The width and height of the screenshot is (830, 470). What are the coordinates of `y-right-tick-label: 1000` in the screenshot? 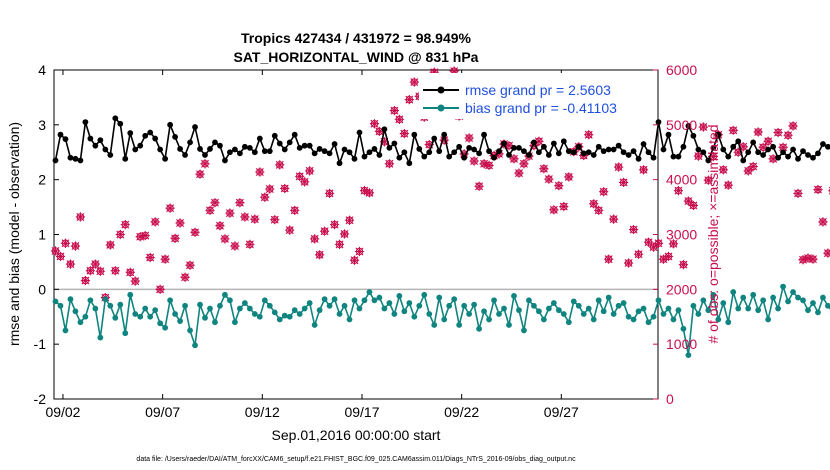 It's located at (681, 344).